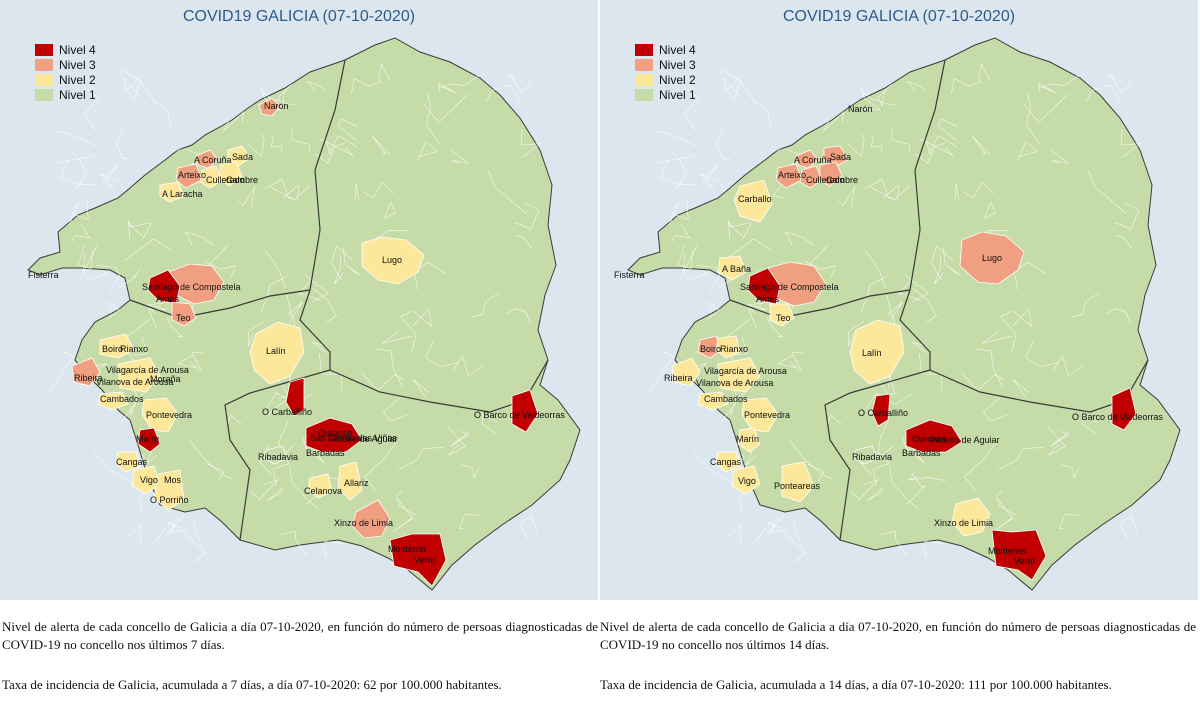 This screenshot has height=720, width=1200. Describe the element at coordinates (1019, 555) in the screenshot. I see `monterrei-verin-shape` at that location.